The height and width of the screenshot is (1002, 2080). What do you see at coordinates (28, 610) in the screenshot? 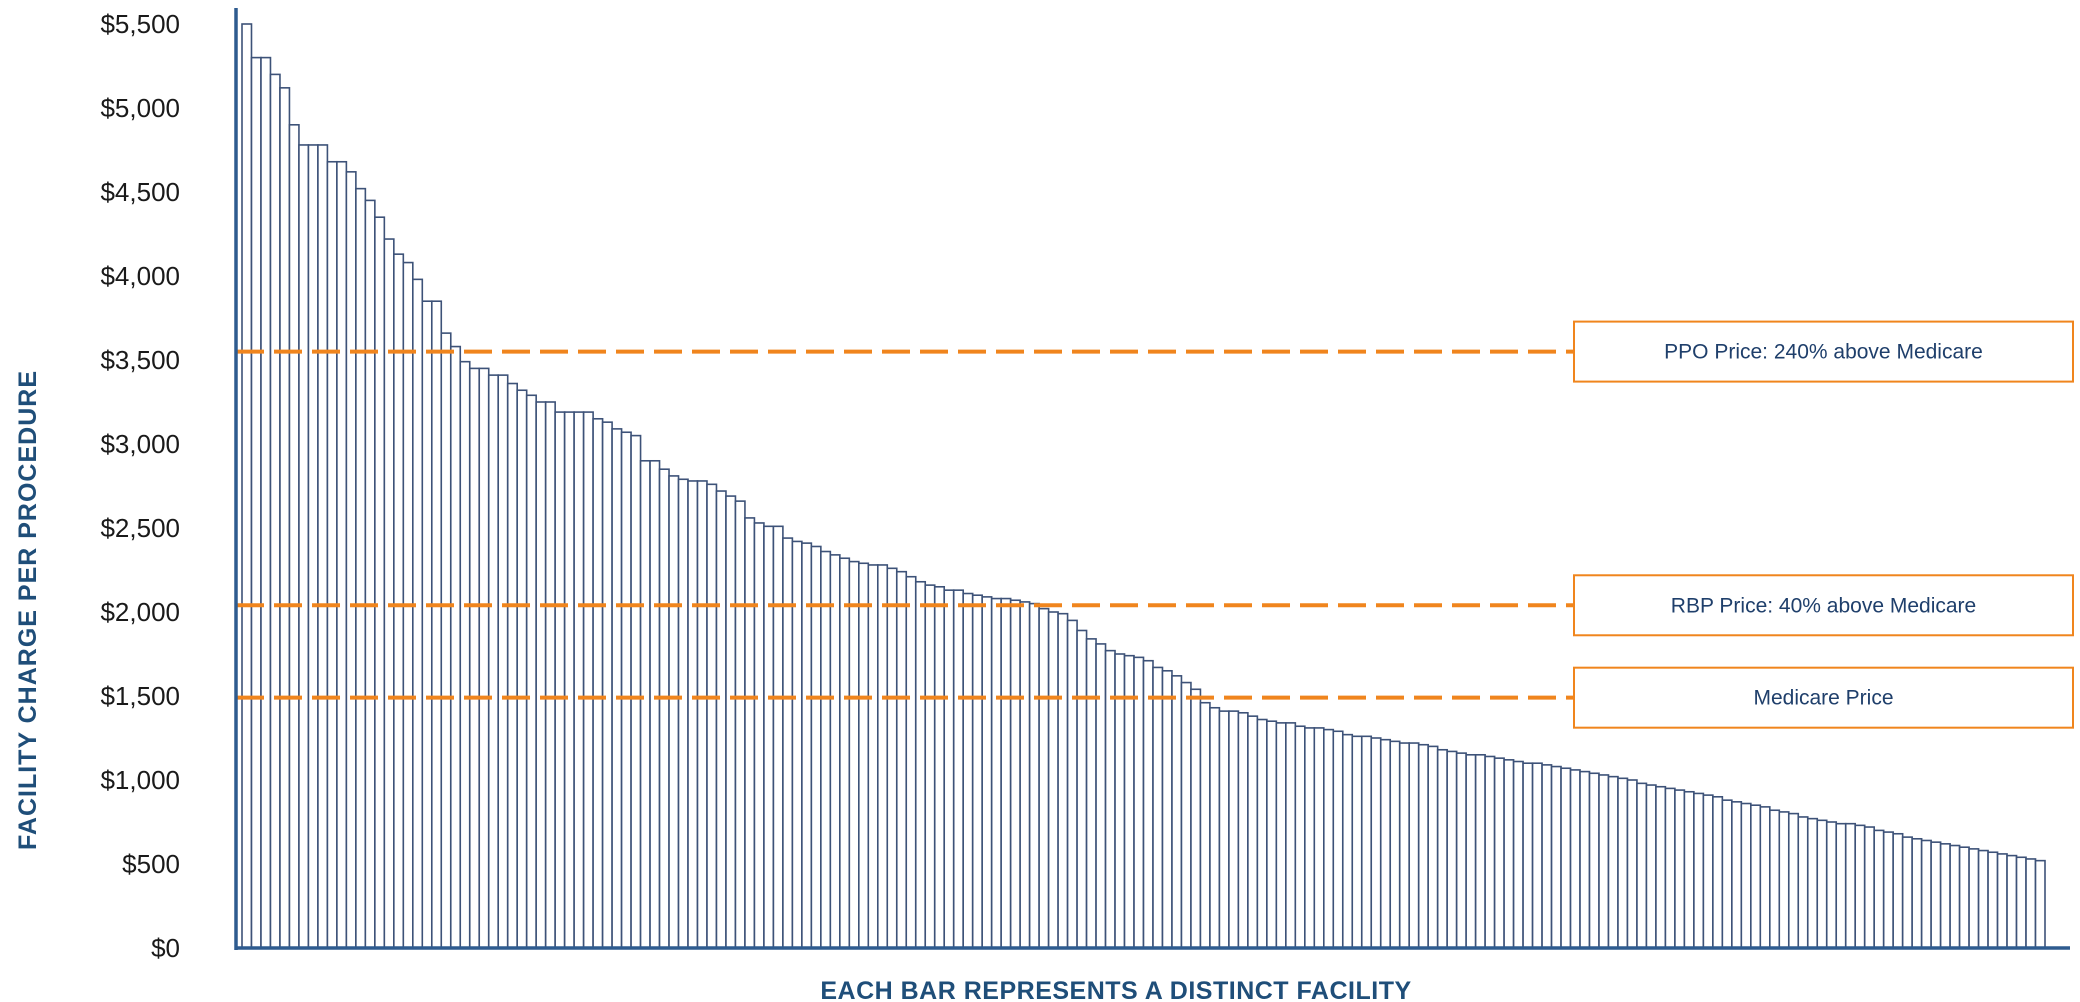
I see `y-axis-label: FACILITY CHARGE PER PROCEDURE` at bounding box center [28, 610].